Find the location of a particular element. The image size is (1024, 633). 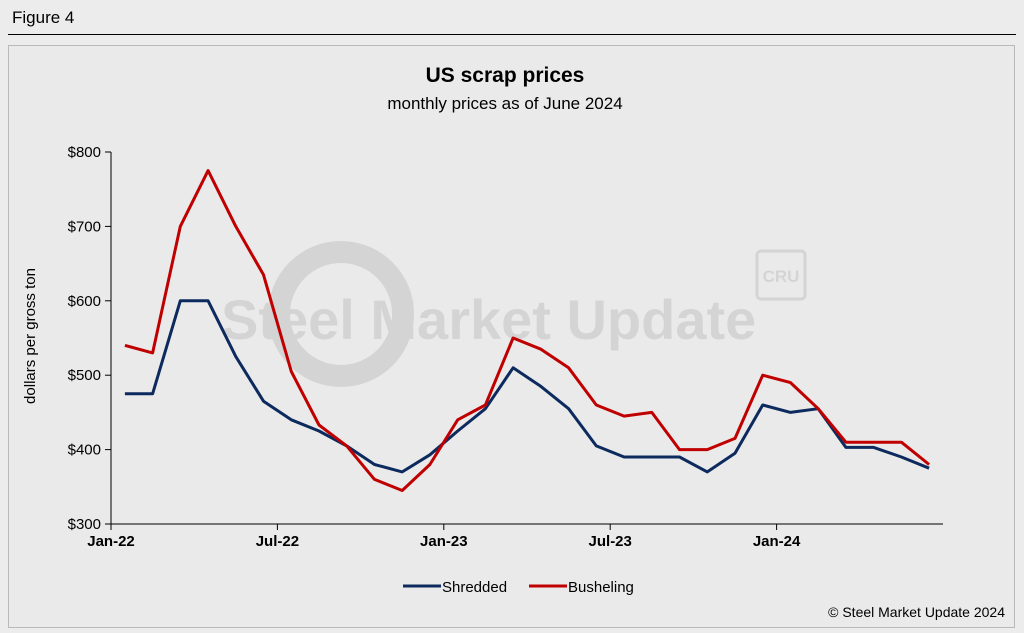

y-tick-label: $600 is located at coordinates (84, 301).